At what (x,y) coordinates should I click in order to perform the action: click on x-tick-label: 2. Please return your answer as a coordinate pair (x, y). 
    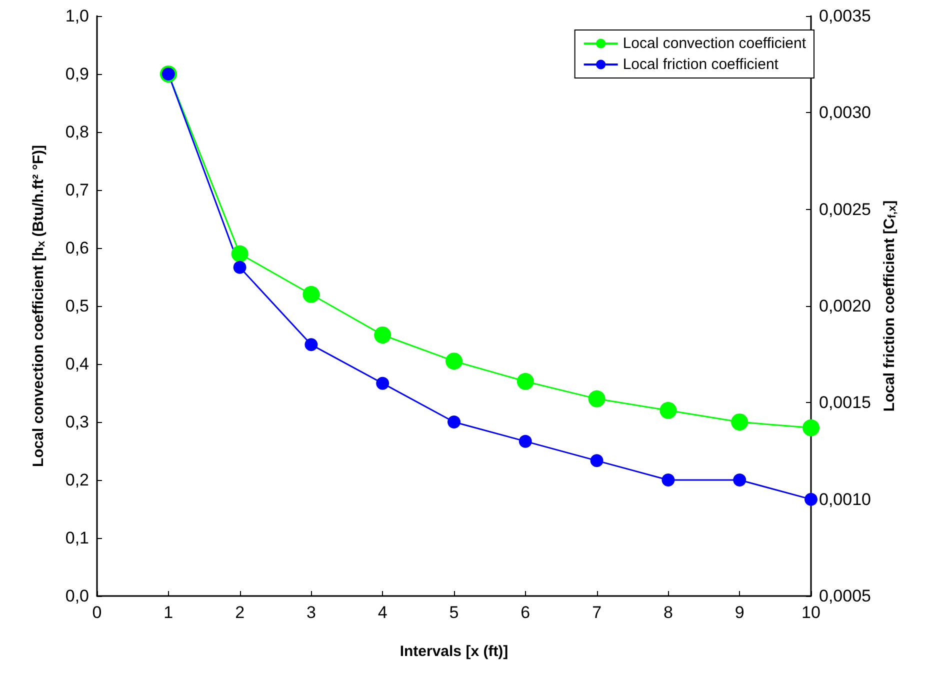
    Looking at the image, I should click on (240, 612).